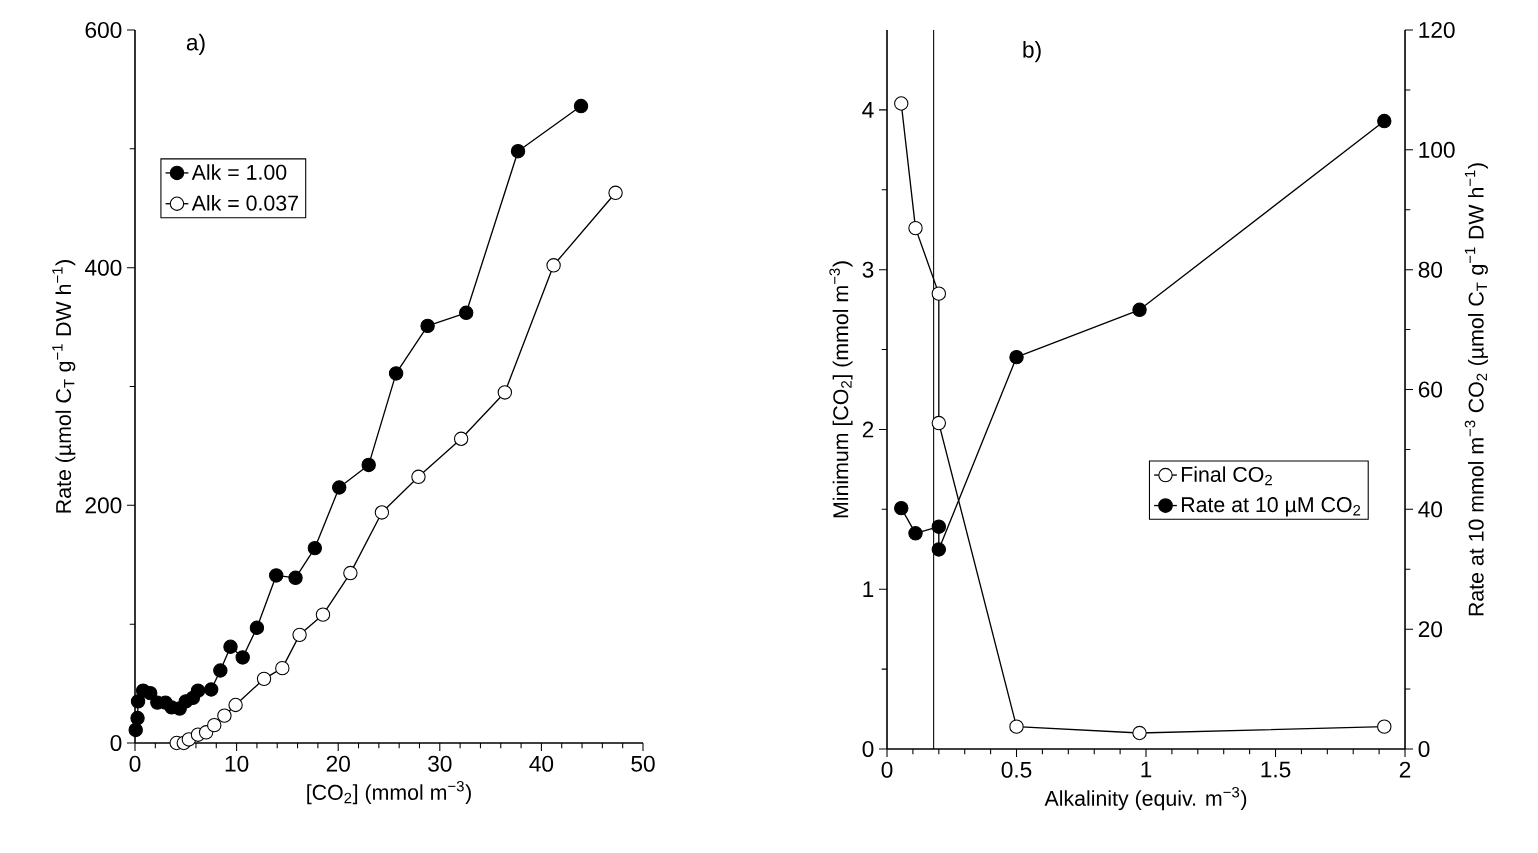 The height and width of the screenshot is (853, 1538). What do you see at coordinates (1430, 269) in the screenshot?
I see `y2-tick-label: 80` at bounding box center [1430, 269].